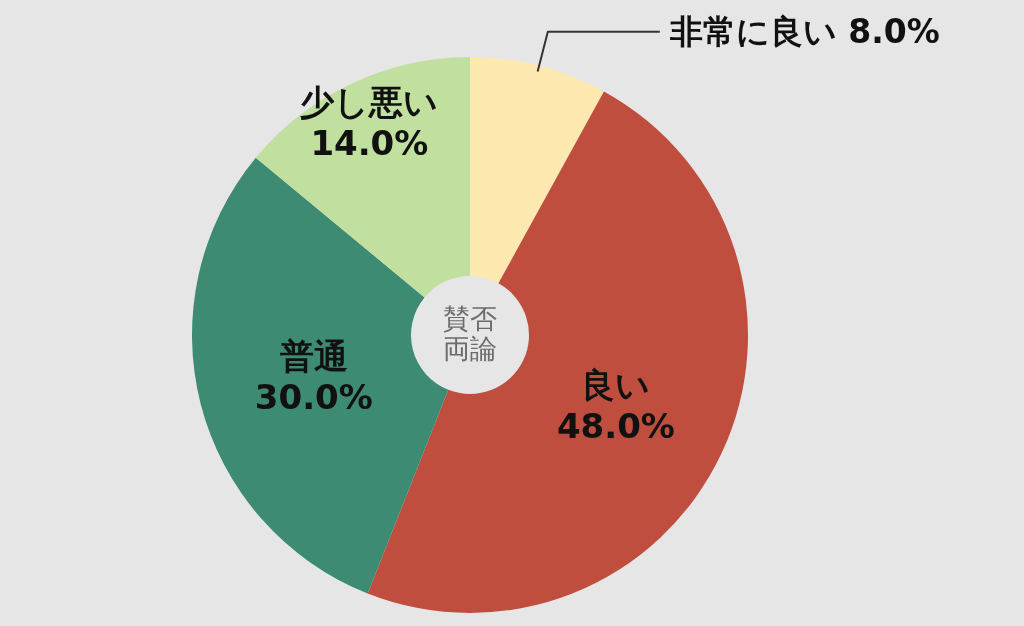 The width and height of the screenshot is (1024, 626). I want to click on data-label: 48.0%, so click(615, 425).